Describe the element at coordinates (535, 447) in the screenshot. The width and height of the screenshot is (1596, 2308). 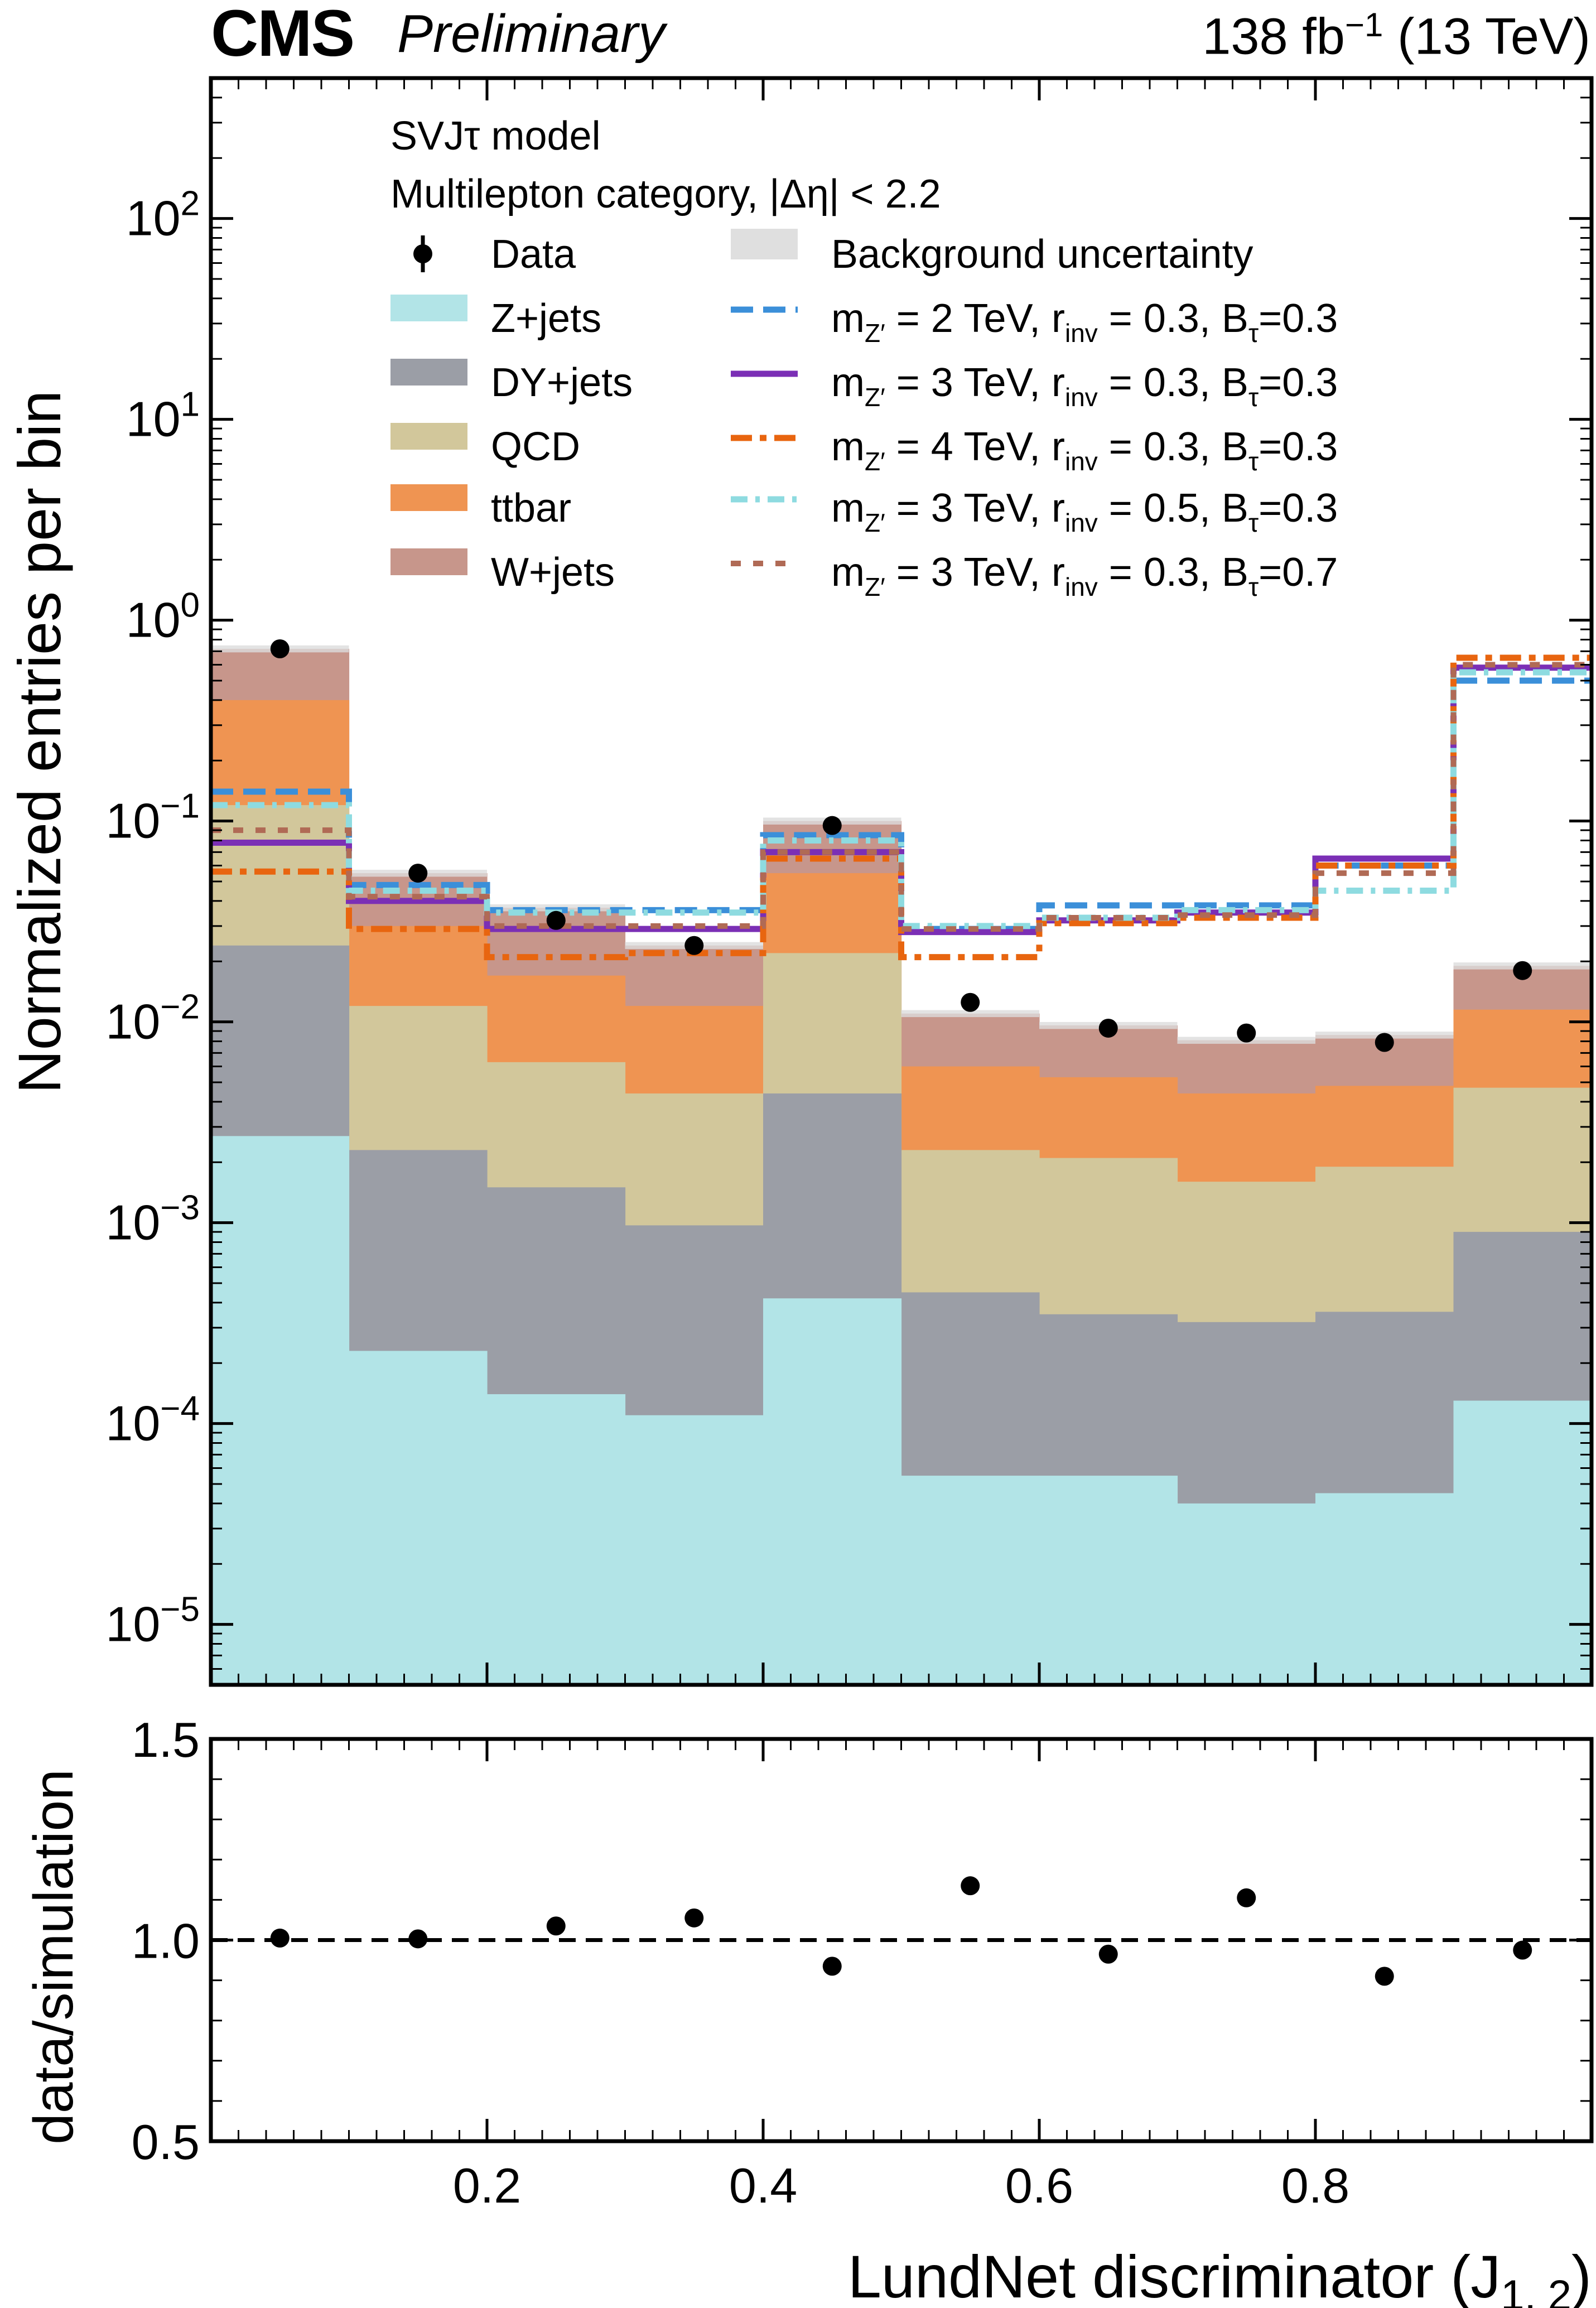
I see `legend-label-qcd: QCD` at that location.